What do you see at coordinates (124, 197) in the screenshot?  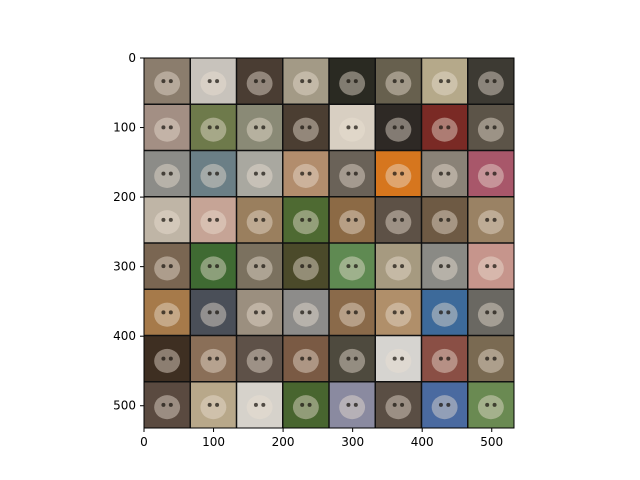 I see `y-tick-label: 200` at bounding box center [124, 197].